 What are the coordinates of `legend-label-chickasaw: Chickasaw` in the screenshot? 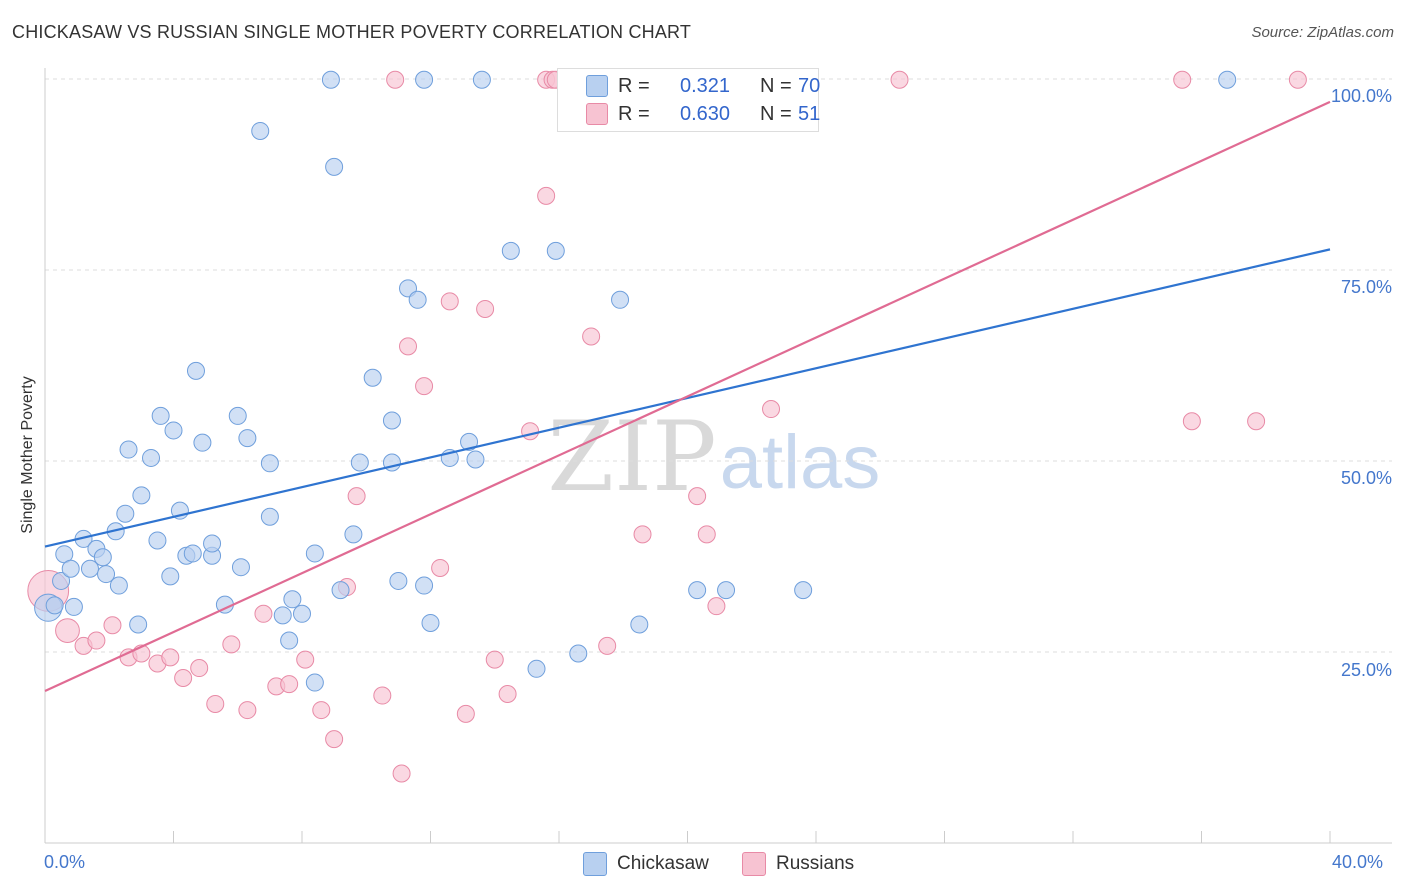 It's located at (663, 863).